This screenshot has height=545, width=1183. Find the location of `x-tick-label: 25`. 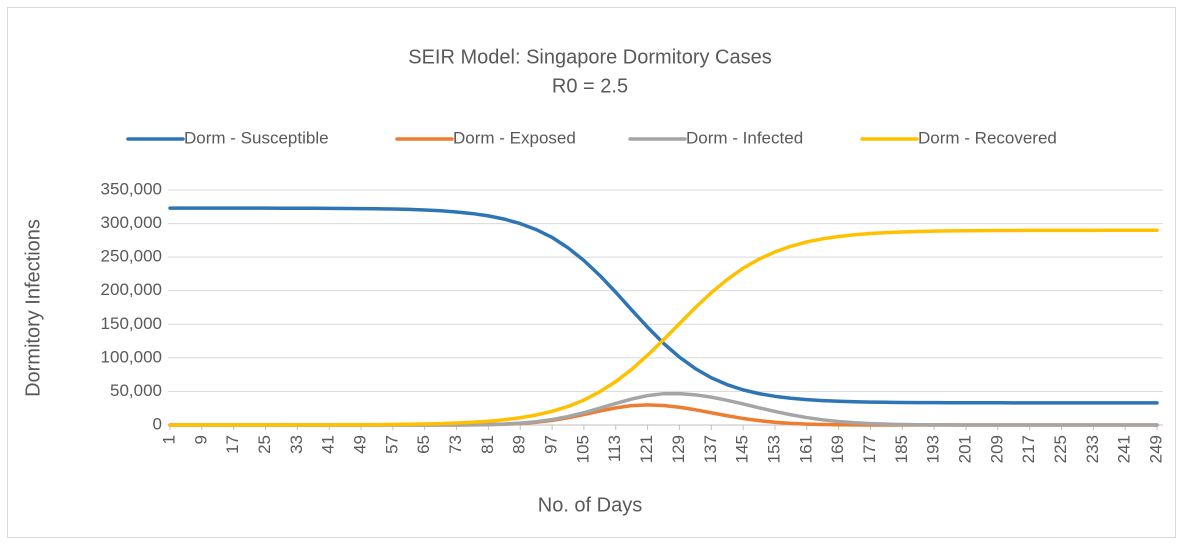

x-tick-label: 25 is located at coordinates (264, 444).